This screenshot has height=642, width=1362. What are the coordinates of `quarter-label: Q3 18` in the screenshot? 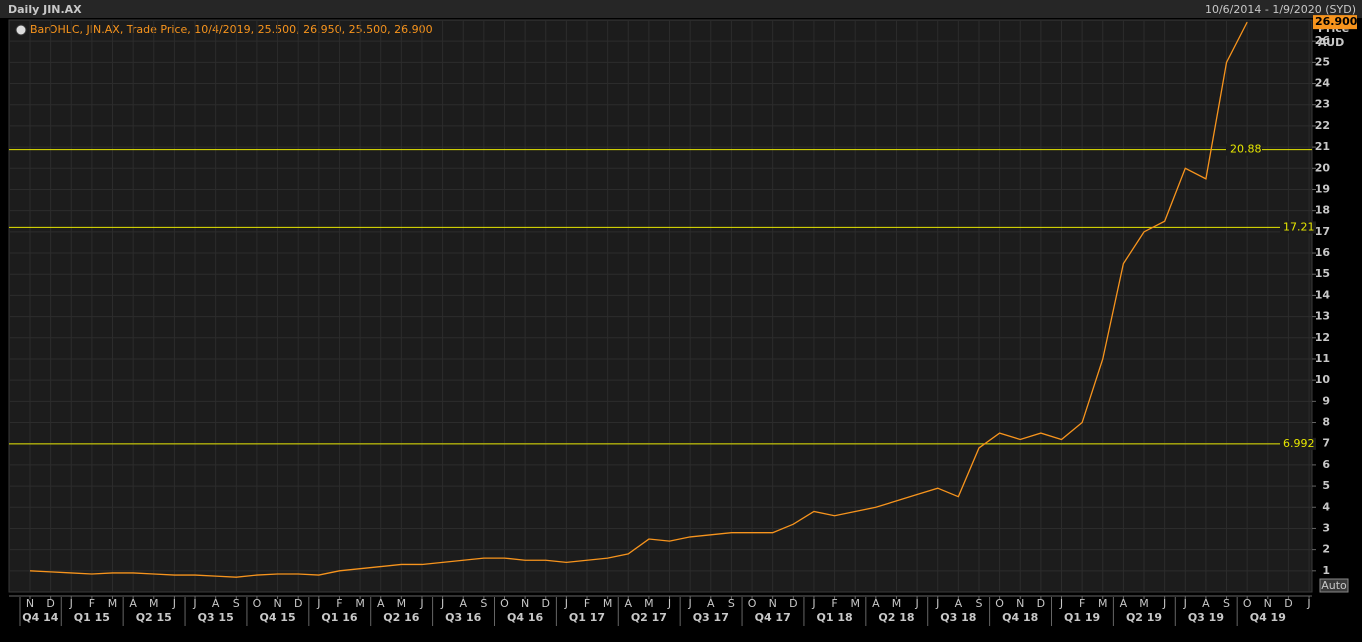 It's located at (958, 617).